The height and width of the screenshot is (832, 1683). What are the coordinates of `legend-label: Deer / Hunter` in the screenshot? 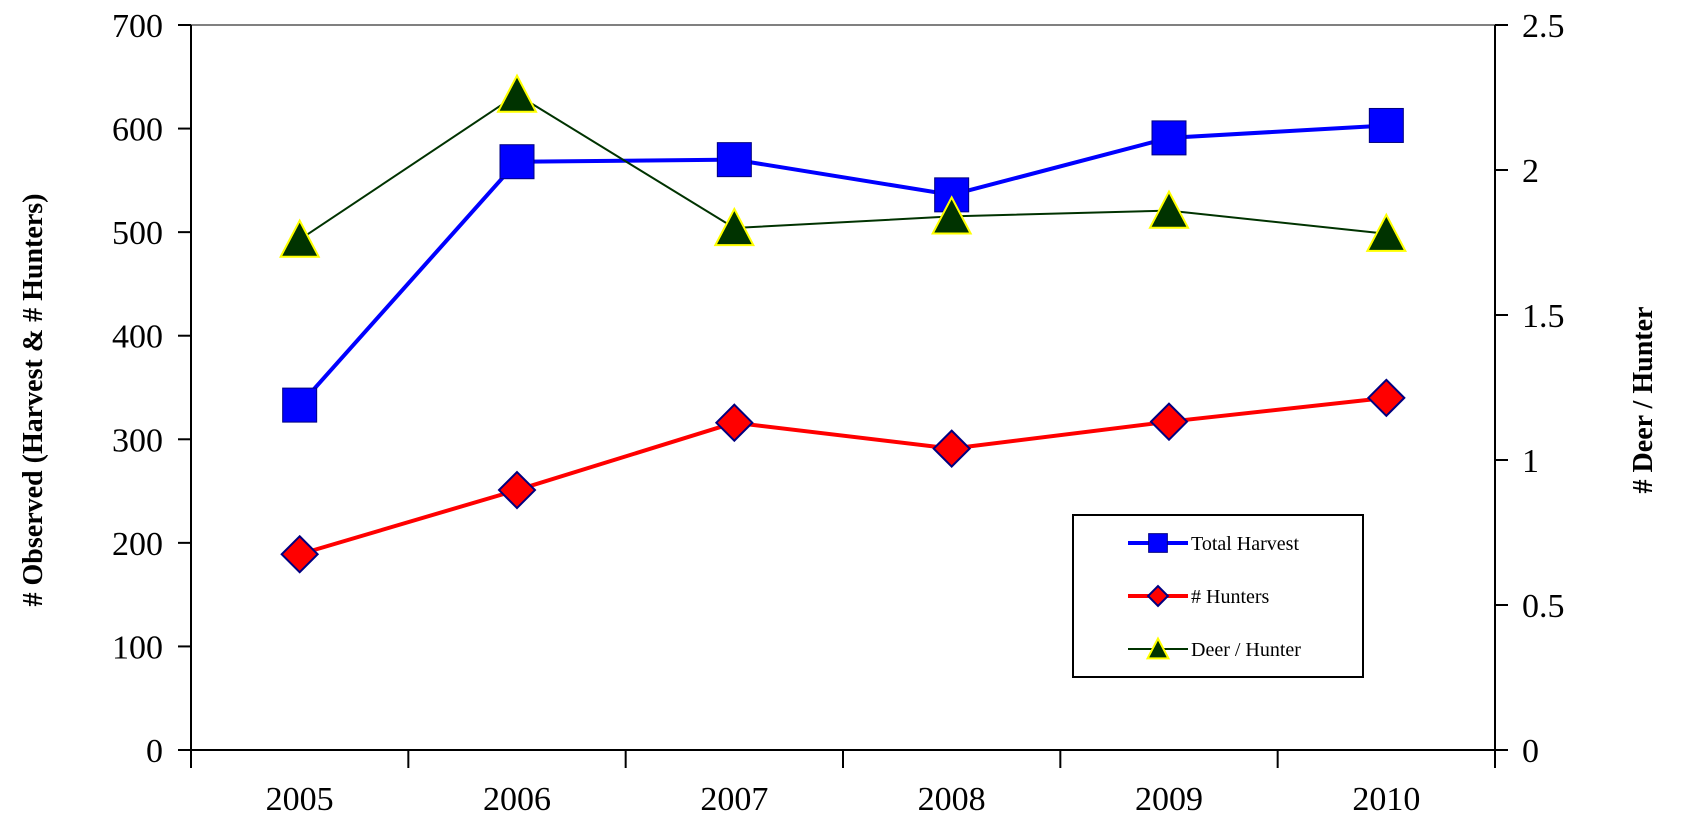 It's located at (1246, 650).